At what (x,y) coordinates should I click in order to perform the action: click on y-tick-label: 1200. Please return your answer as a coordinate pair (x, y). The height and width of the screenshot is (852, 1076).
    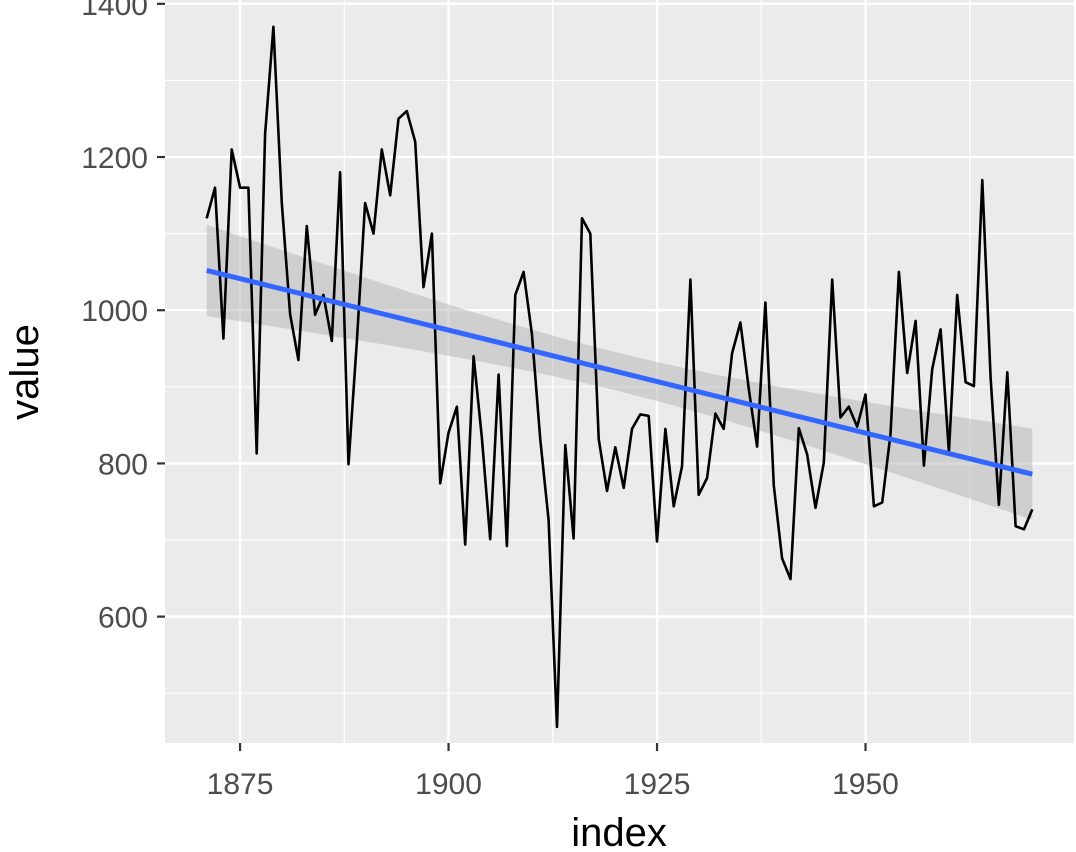
    Looking at the image, I should click on (114, 158).